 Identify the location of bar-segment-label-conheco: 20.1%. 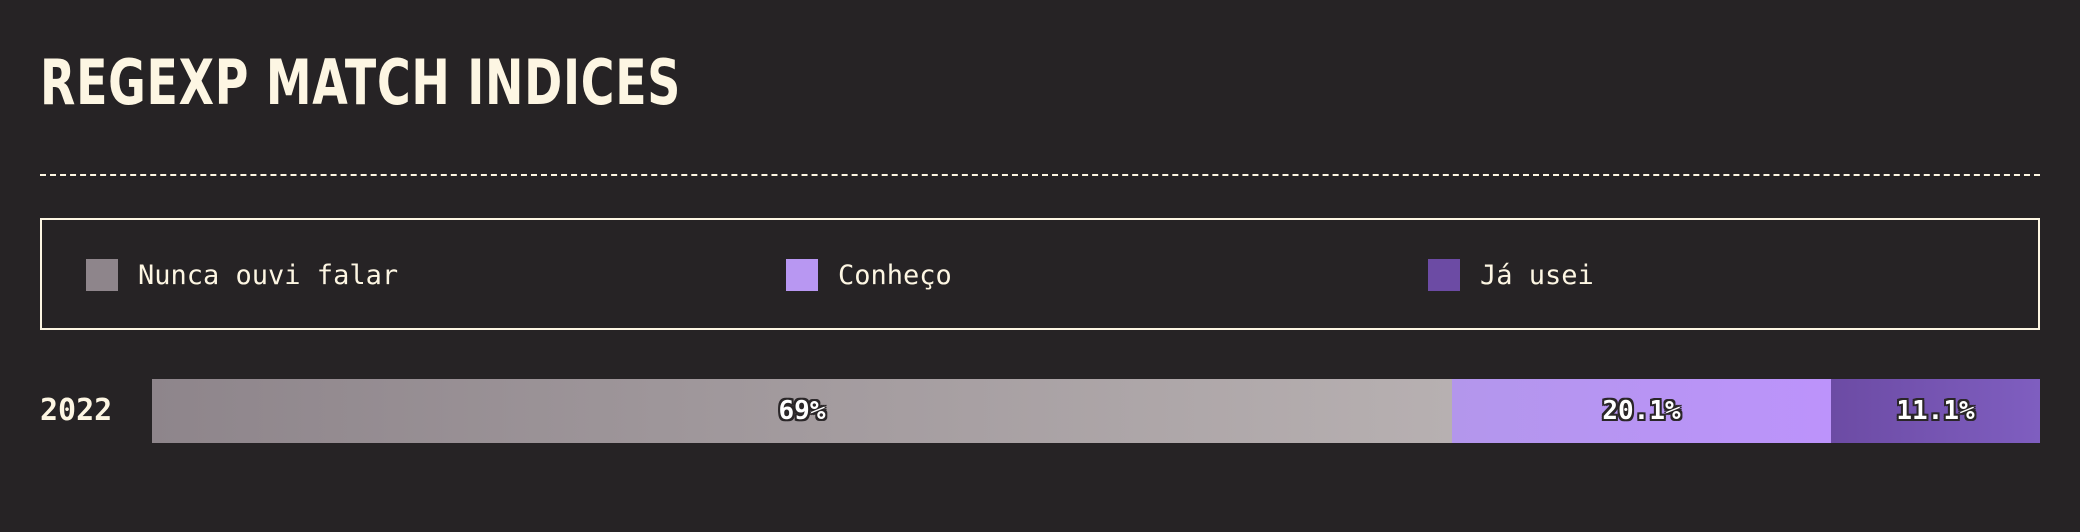
(1641, 411).